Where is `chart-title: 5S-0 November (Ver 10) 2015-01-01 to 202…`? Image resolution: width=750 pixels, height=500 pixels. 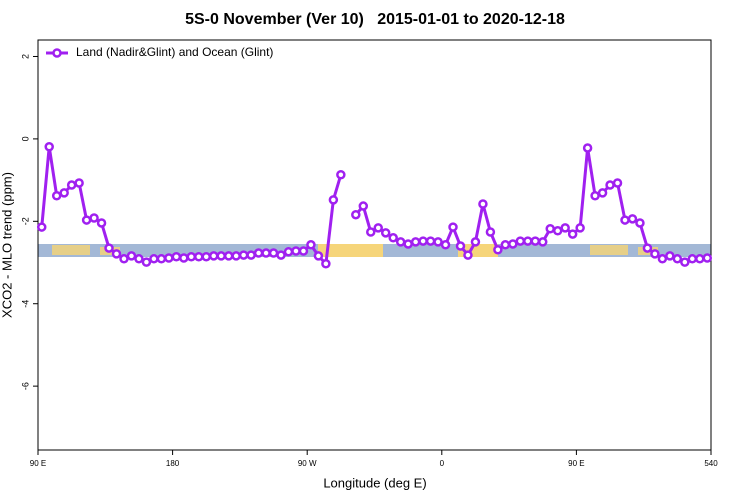 chart-title: 5S-0 November (Ver 10) 2015-01-01 to 202… is located at coordinates (375, 19).